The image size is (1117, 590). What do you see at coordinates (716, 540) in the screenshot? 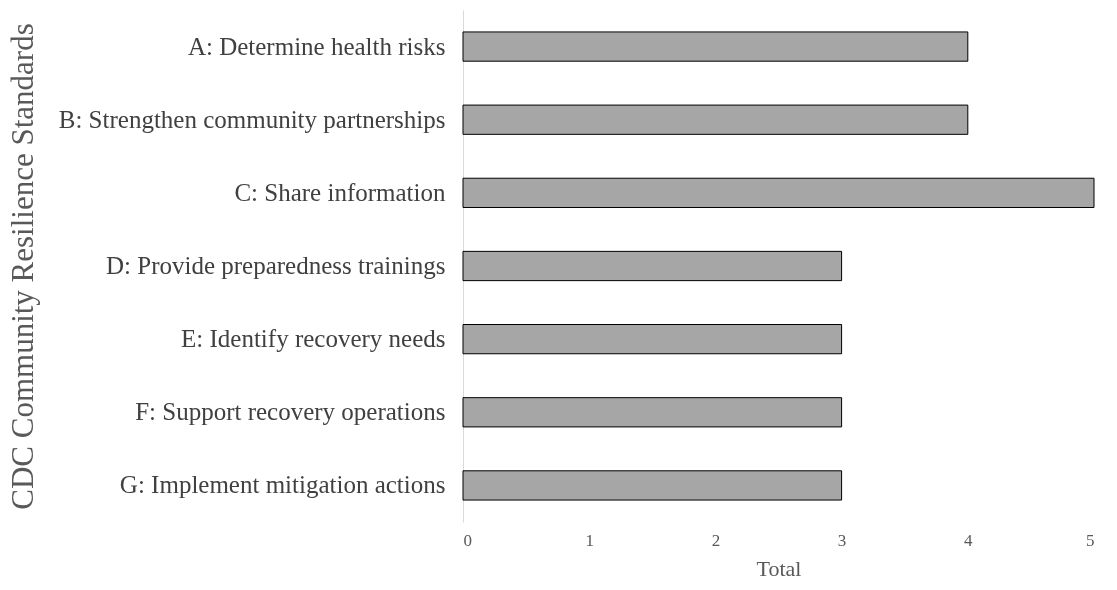
I see `x-tick-label: 2` at bounding box center [716, 540].